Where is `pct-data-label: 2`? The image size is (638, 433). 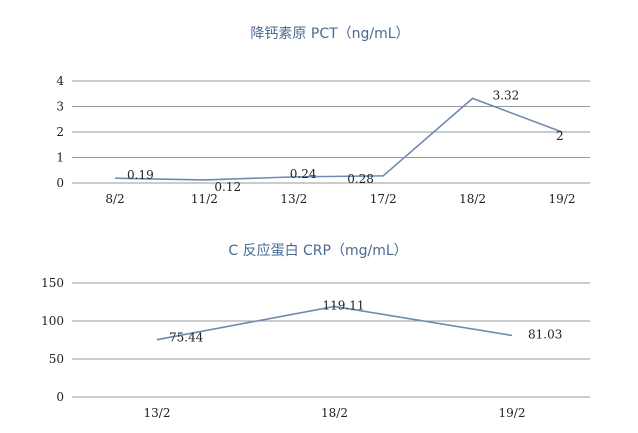 pct-data-label: 2 is located at coordinates (560, 136).